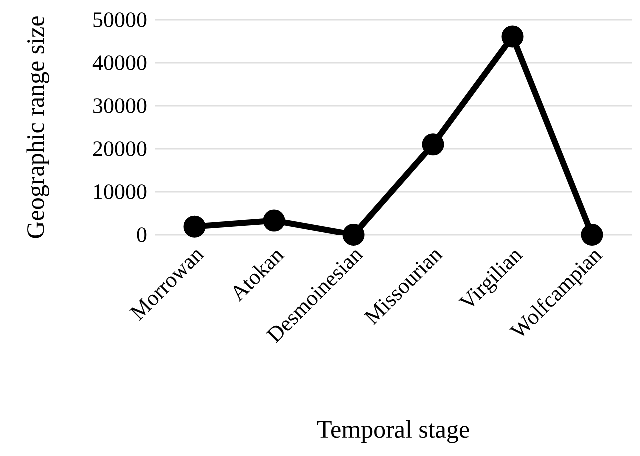 This screenshot has width=640, height=456. I want to click on x-axis-title: Temporal stage, so click(393, 432).